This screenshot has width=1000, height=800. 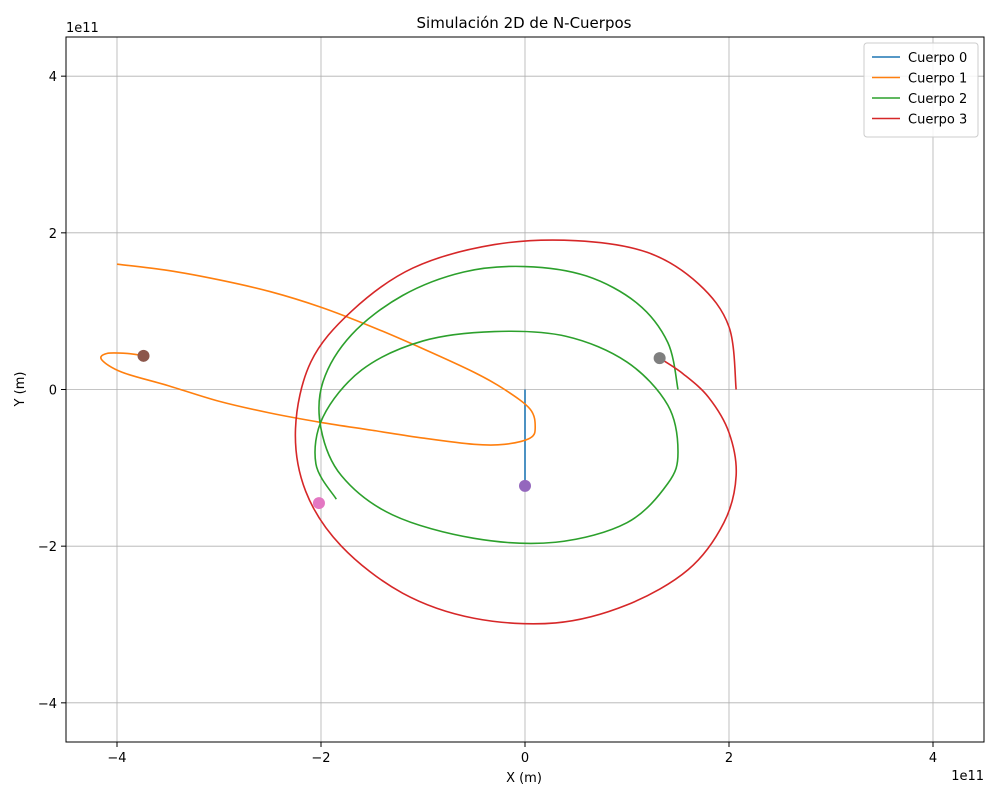 I want to click on x-tick-label: 4, so click(x=933, y=758).